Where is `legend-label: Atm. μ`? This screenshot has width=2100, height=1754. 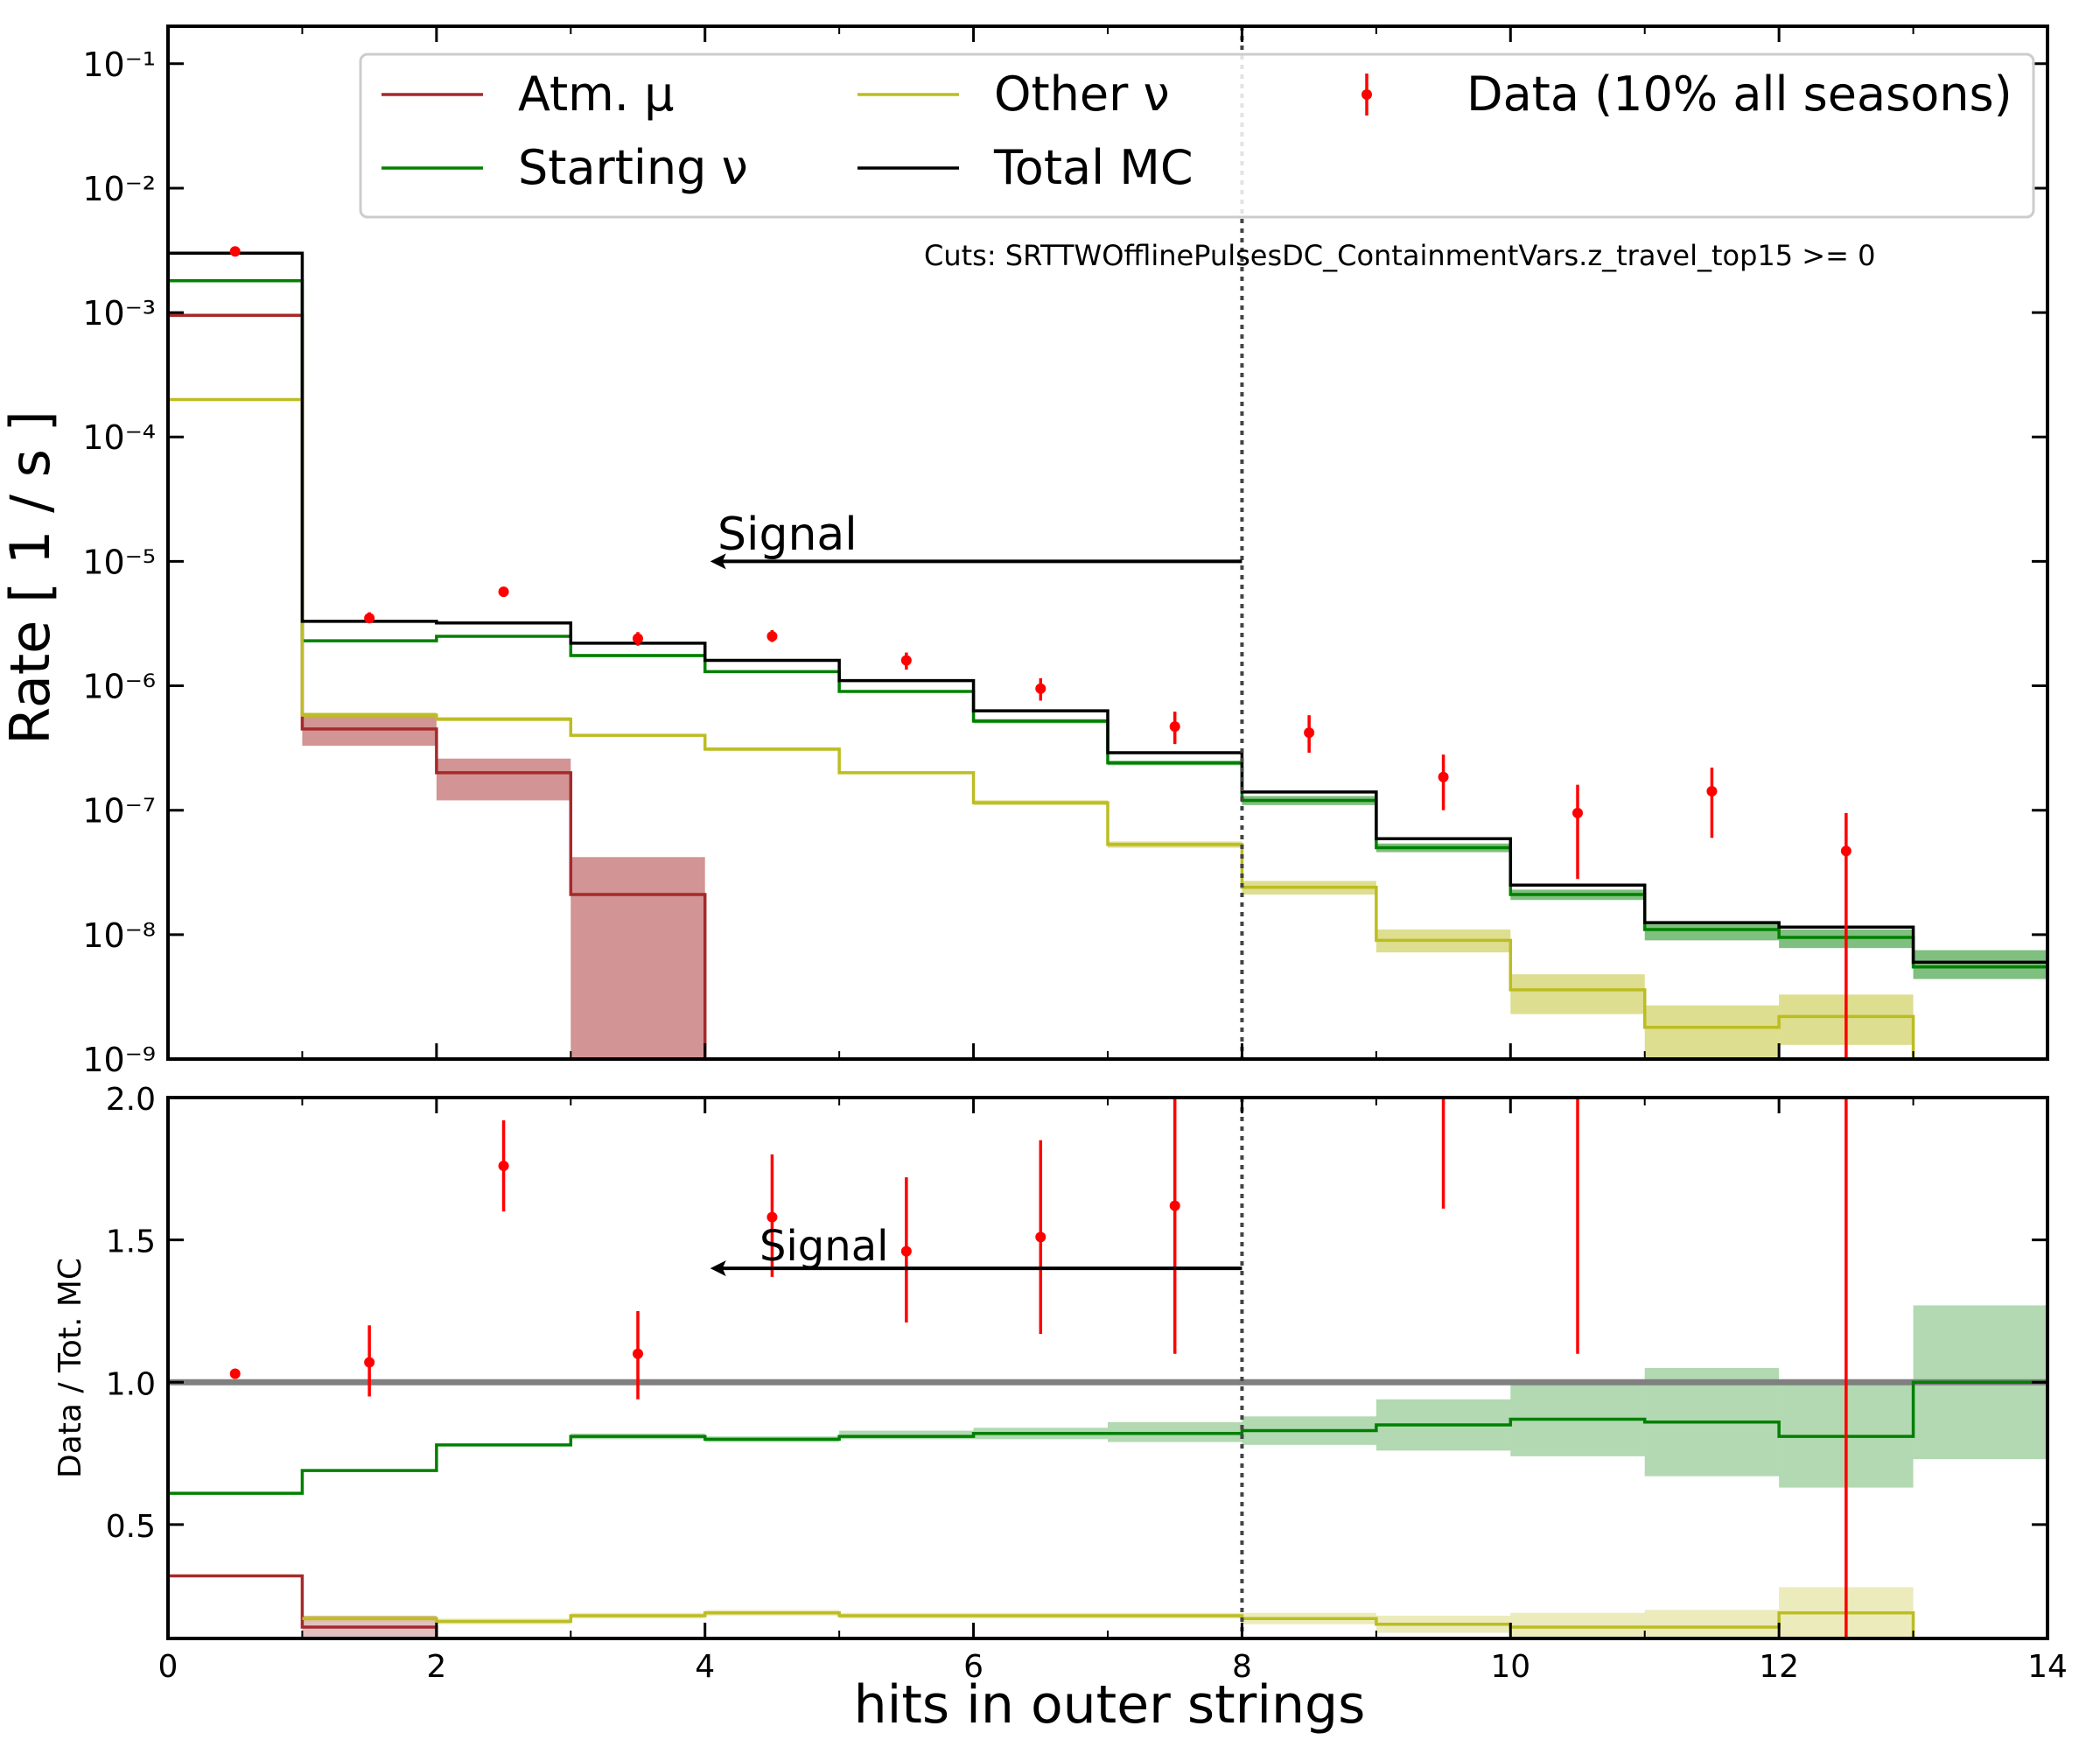
legend-label: Atm. μ is located at coordinates (596, 94).